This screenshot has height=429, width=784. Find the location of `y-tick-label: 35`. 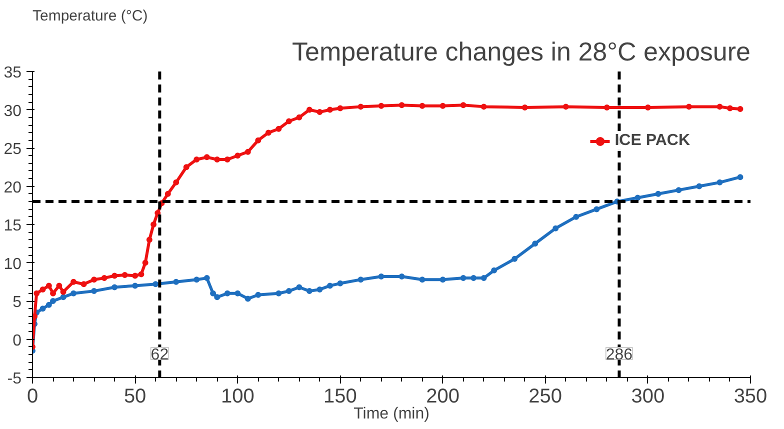

y-tick-label: 35 is located at coordinates (13, 73).